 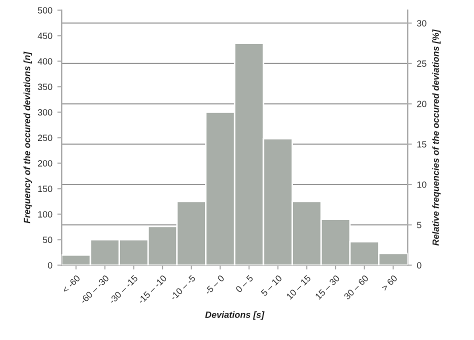 What do you see at coordinates (152, 289) in the screenshot?
I see `x-tick-label: -15 – -10` at bounding box center [152, 289].